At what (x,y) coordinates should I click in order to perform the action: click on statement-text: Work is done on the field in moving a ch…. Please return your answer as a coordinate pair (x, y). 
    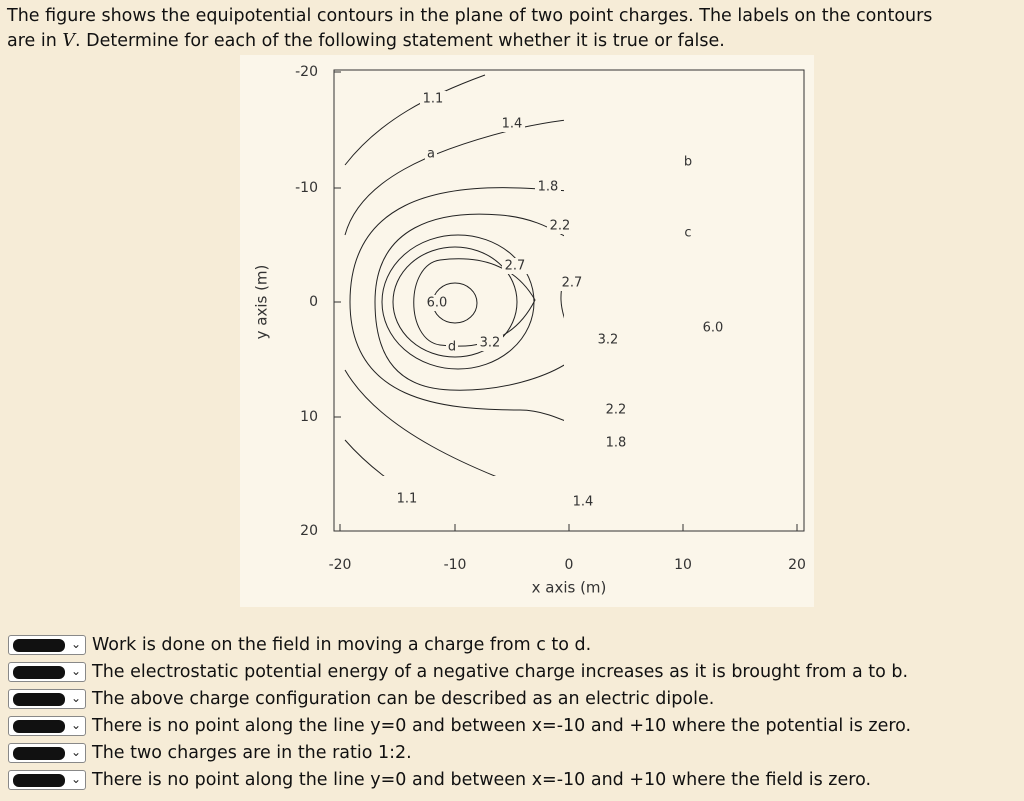
    Looking at the image, I should click on (342, 645).